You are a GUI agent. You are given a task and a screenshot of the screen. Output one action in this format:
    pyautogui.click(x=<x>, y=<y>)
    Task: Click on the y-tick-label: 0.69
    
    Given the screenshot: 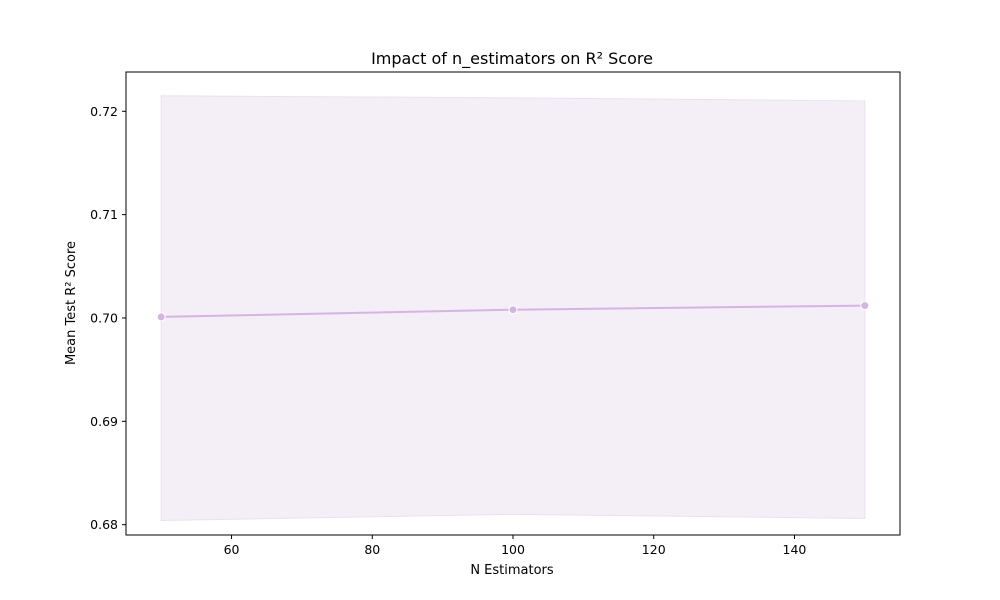 What is the action you would take?
    pyautogui.click(x=104, y=421)
    